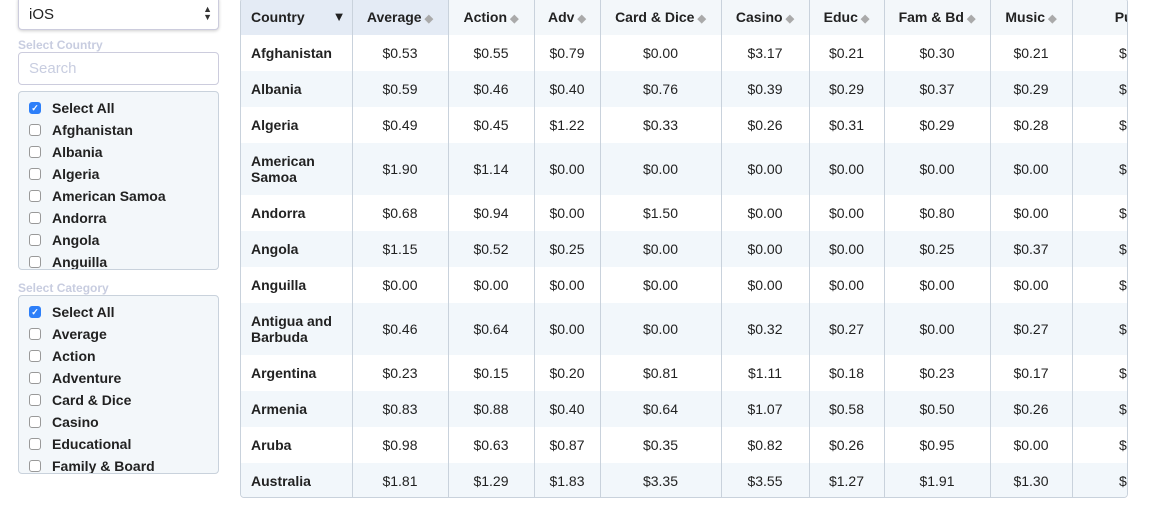  Describe the element at coordinates (123, 152) in the screenshot. I see `country_filter-item: Albania` at that location.